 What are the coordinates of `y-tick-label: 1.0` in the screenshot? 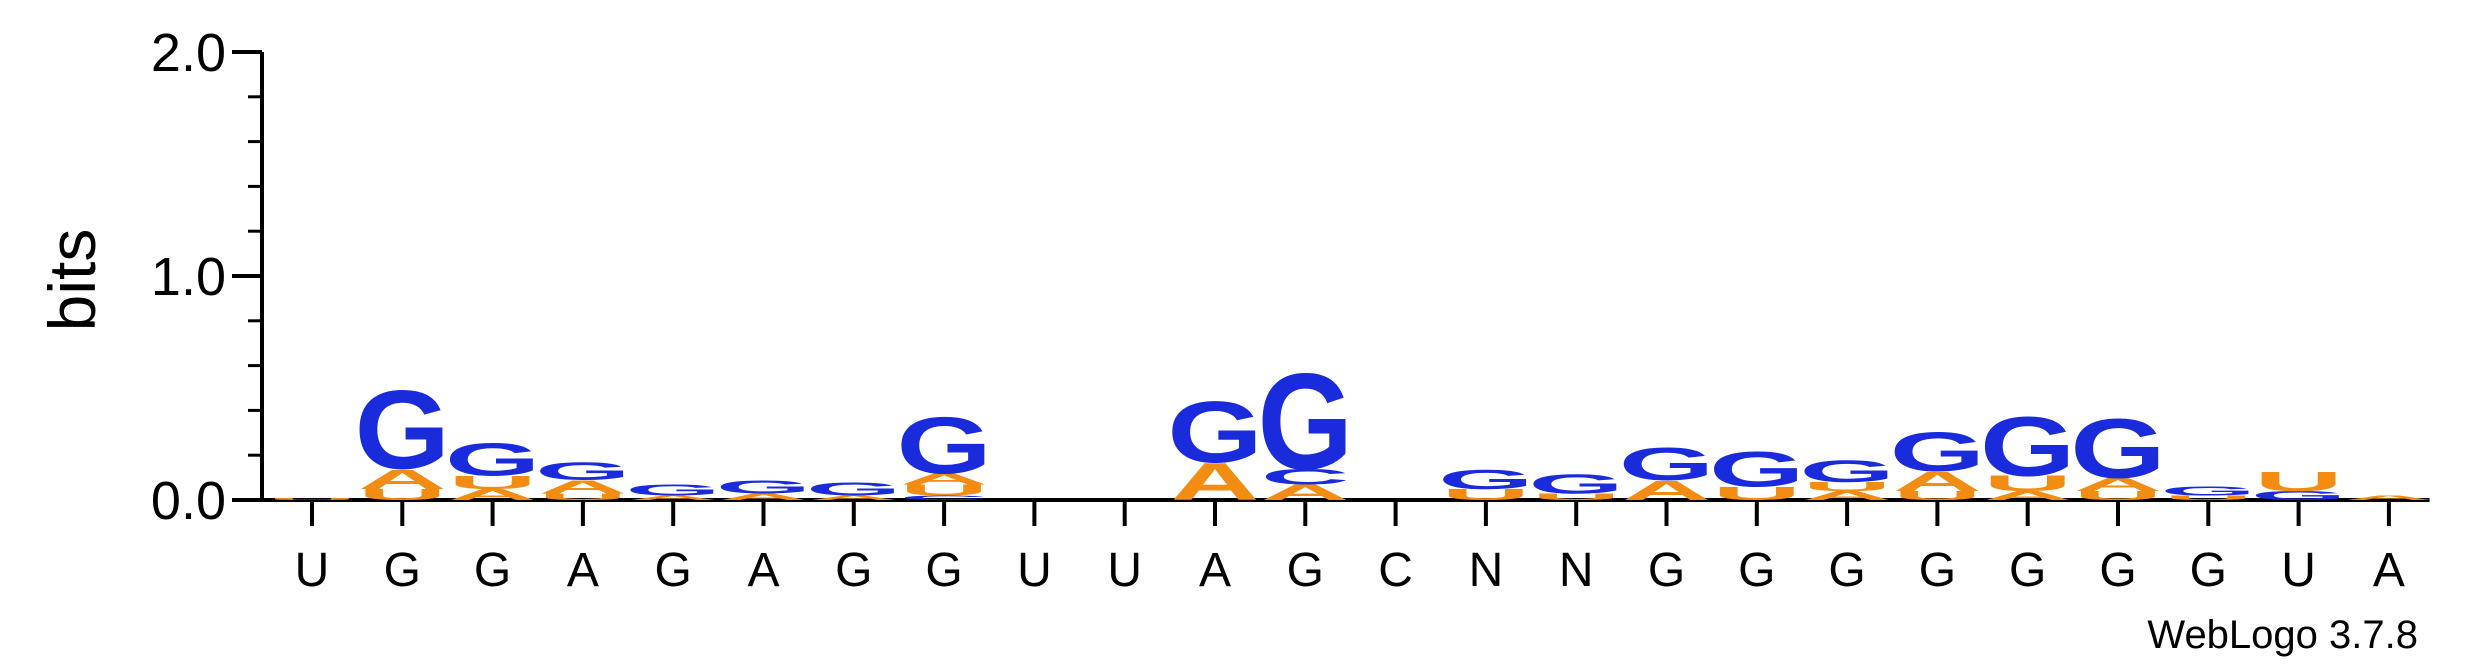 It's located at (188, 277).